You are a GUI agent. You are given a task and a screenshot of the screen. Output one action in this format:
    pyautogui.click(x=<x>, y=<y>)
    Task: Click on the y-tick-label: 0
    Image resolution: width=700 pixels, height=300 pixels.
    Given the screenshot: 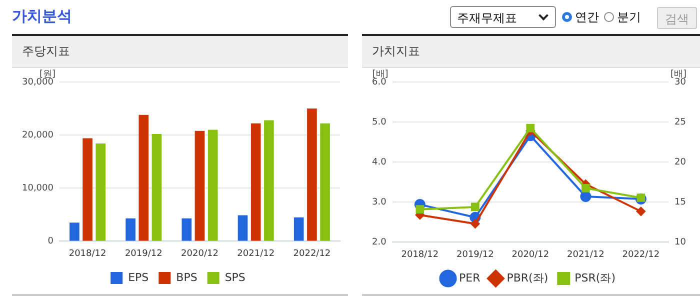 What is the action you would take?
    pyautogui.click(x=51, y=241)
    